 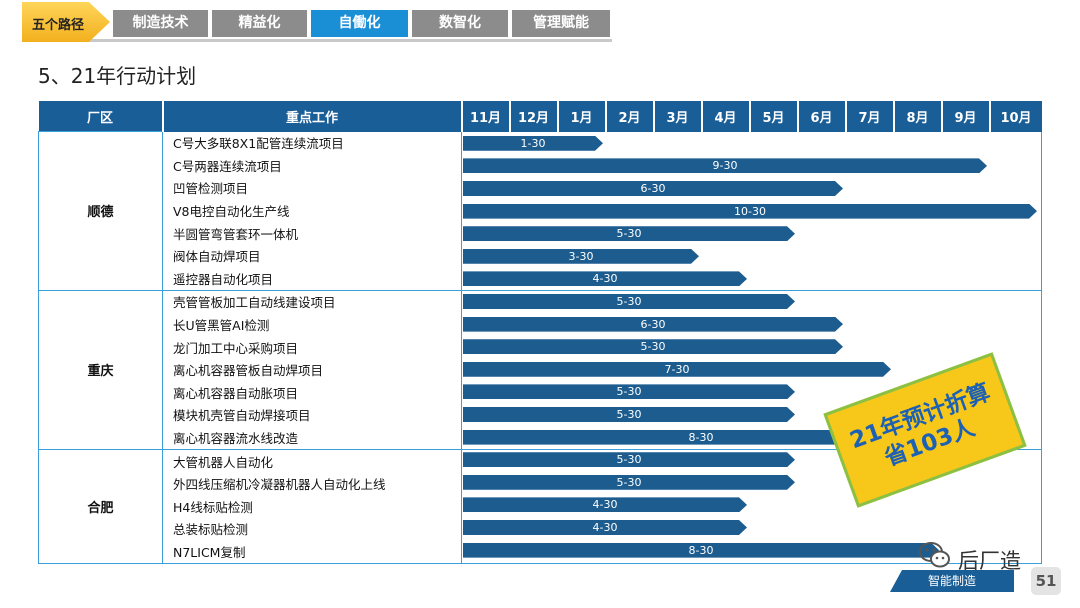 I want to click on nav-tab-digital: 数智化, so click(x=460, y=23).